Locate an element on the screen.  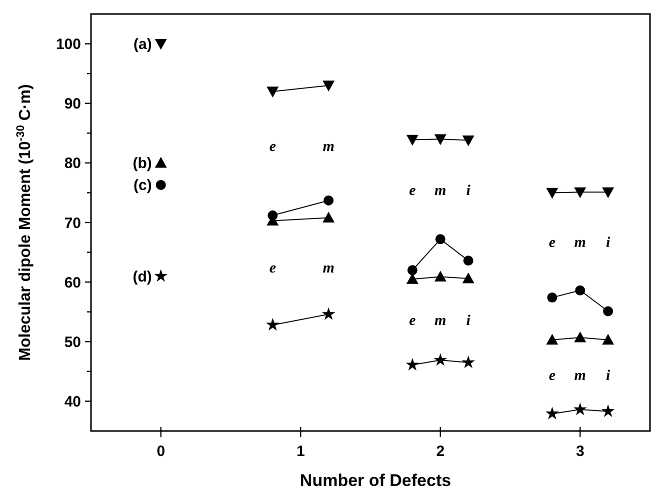
y-tick-label: 80 is located at coordinates (72, 163).